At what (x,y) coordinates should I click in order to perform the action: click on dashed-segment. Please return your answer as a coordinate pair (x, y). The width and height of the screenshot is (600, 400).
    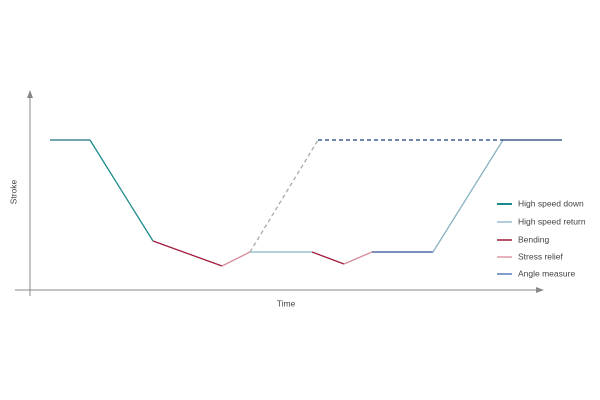
    Looking at the image, I should click on (284, 196).